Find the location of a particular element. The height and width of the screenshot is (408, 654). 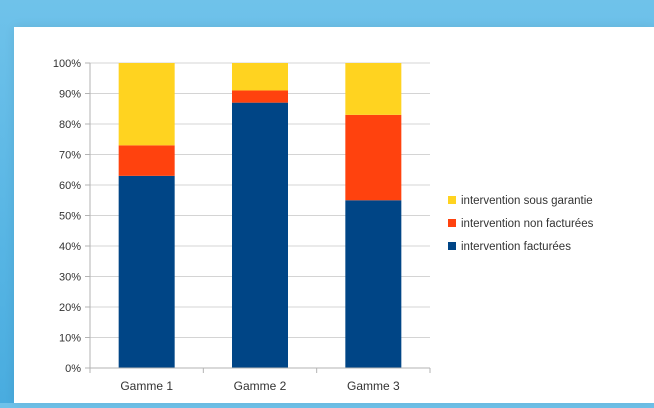

y-tick-label: 0% is located at coordinates (73, 369).